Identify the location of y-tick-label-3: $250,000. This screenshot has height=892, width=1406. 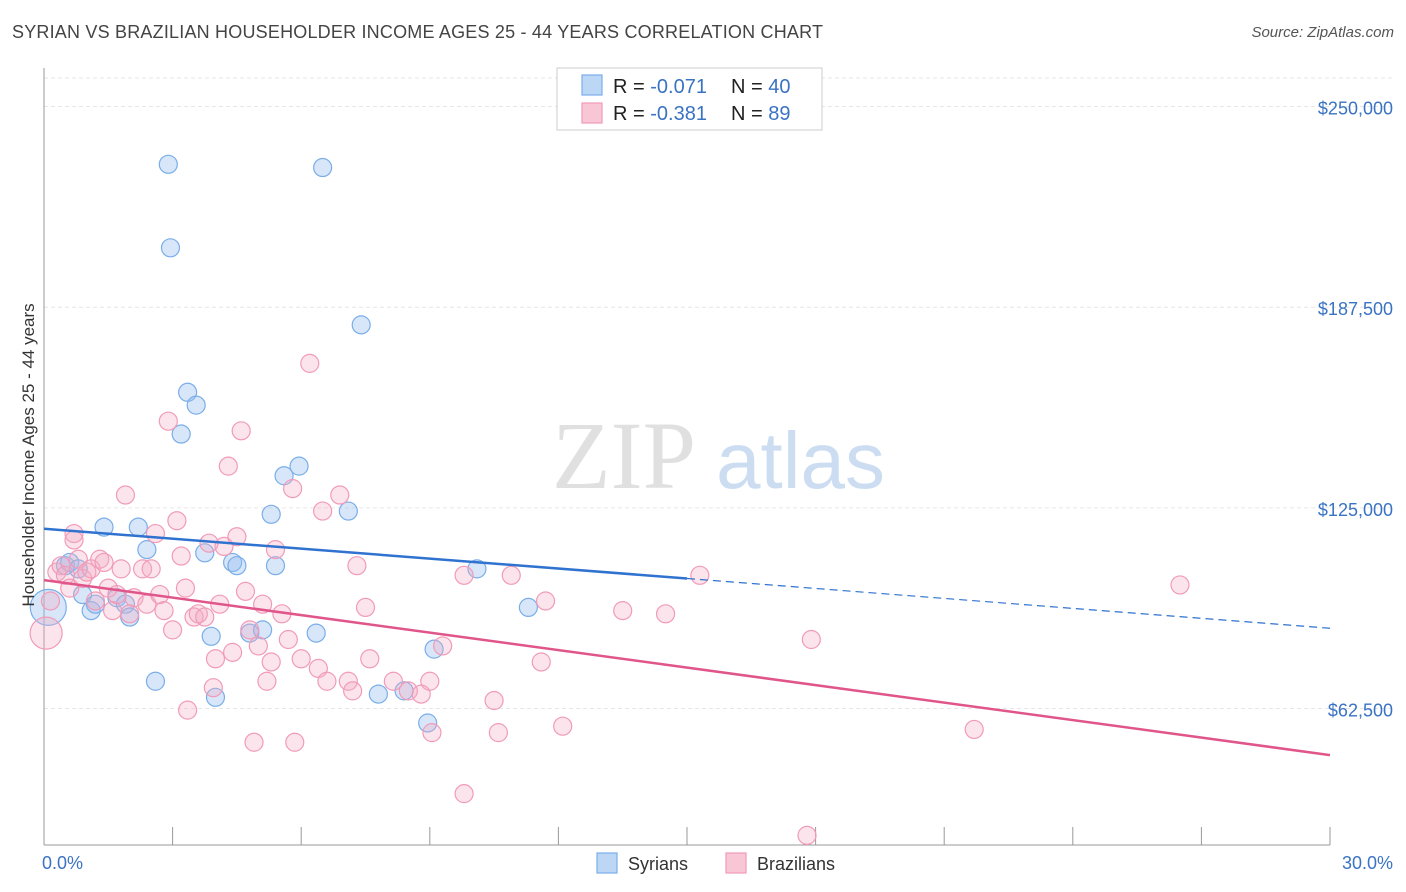
(1355, 109).